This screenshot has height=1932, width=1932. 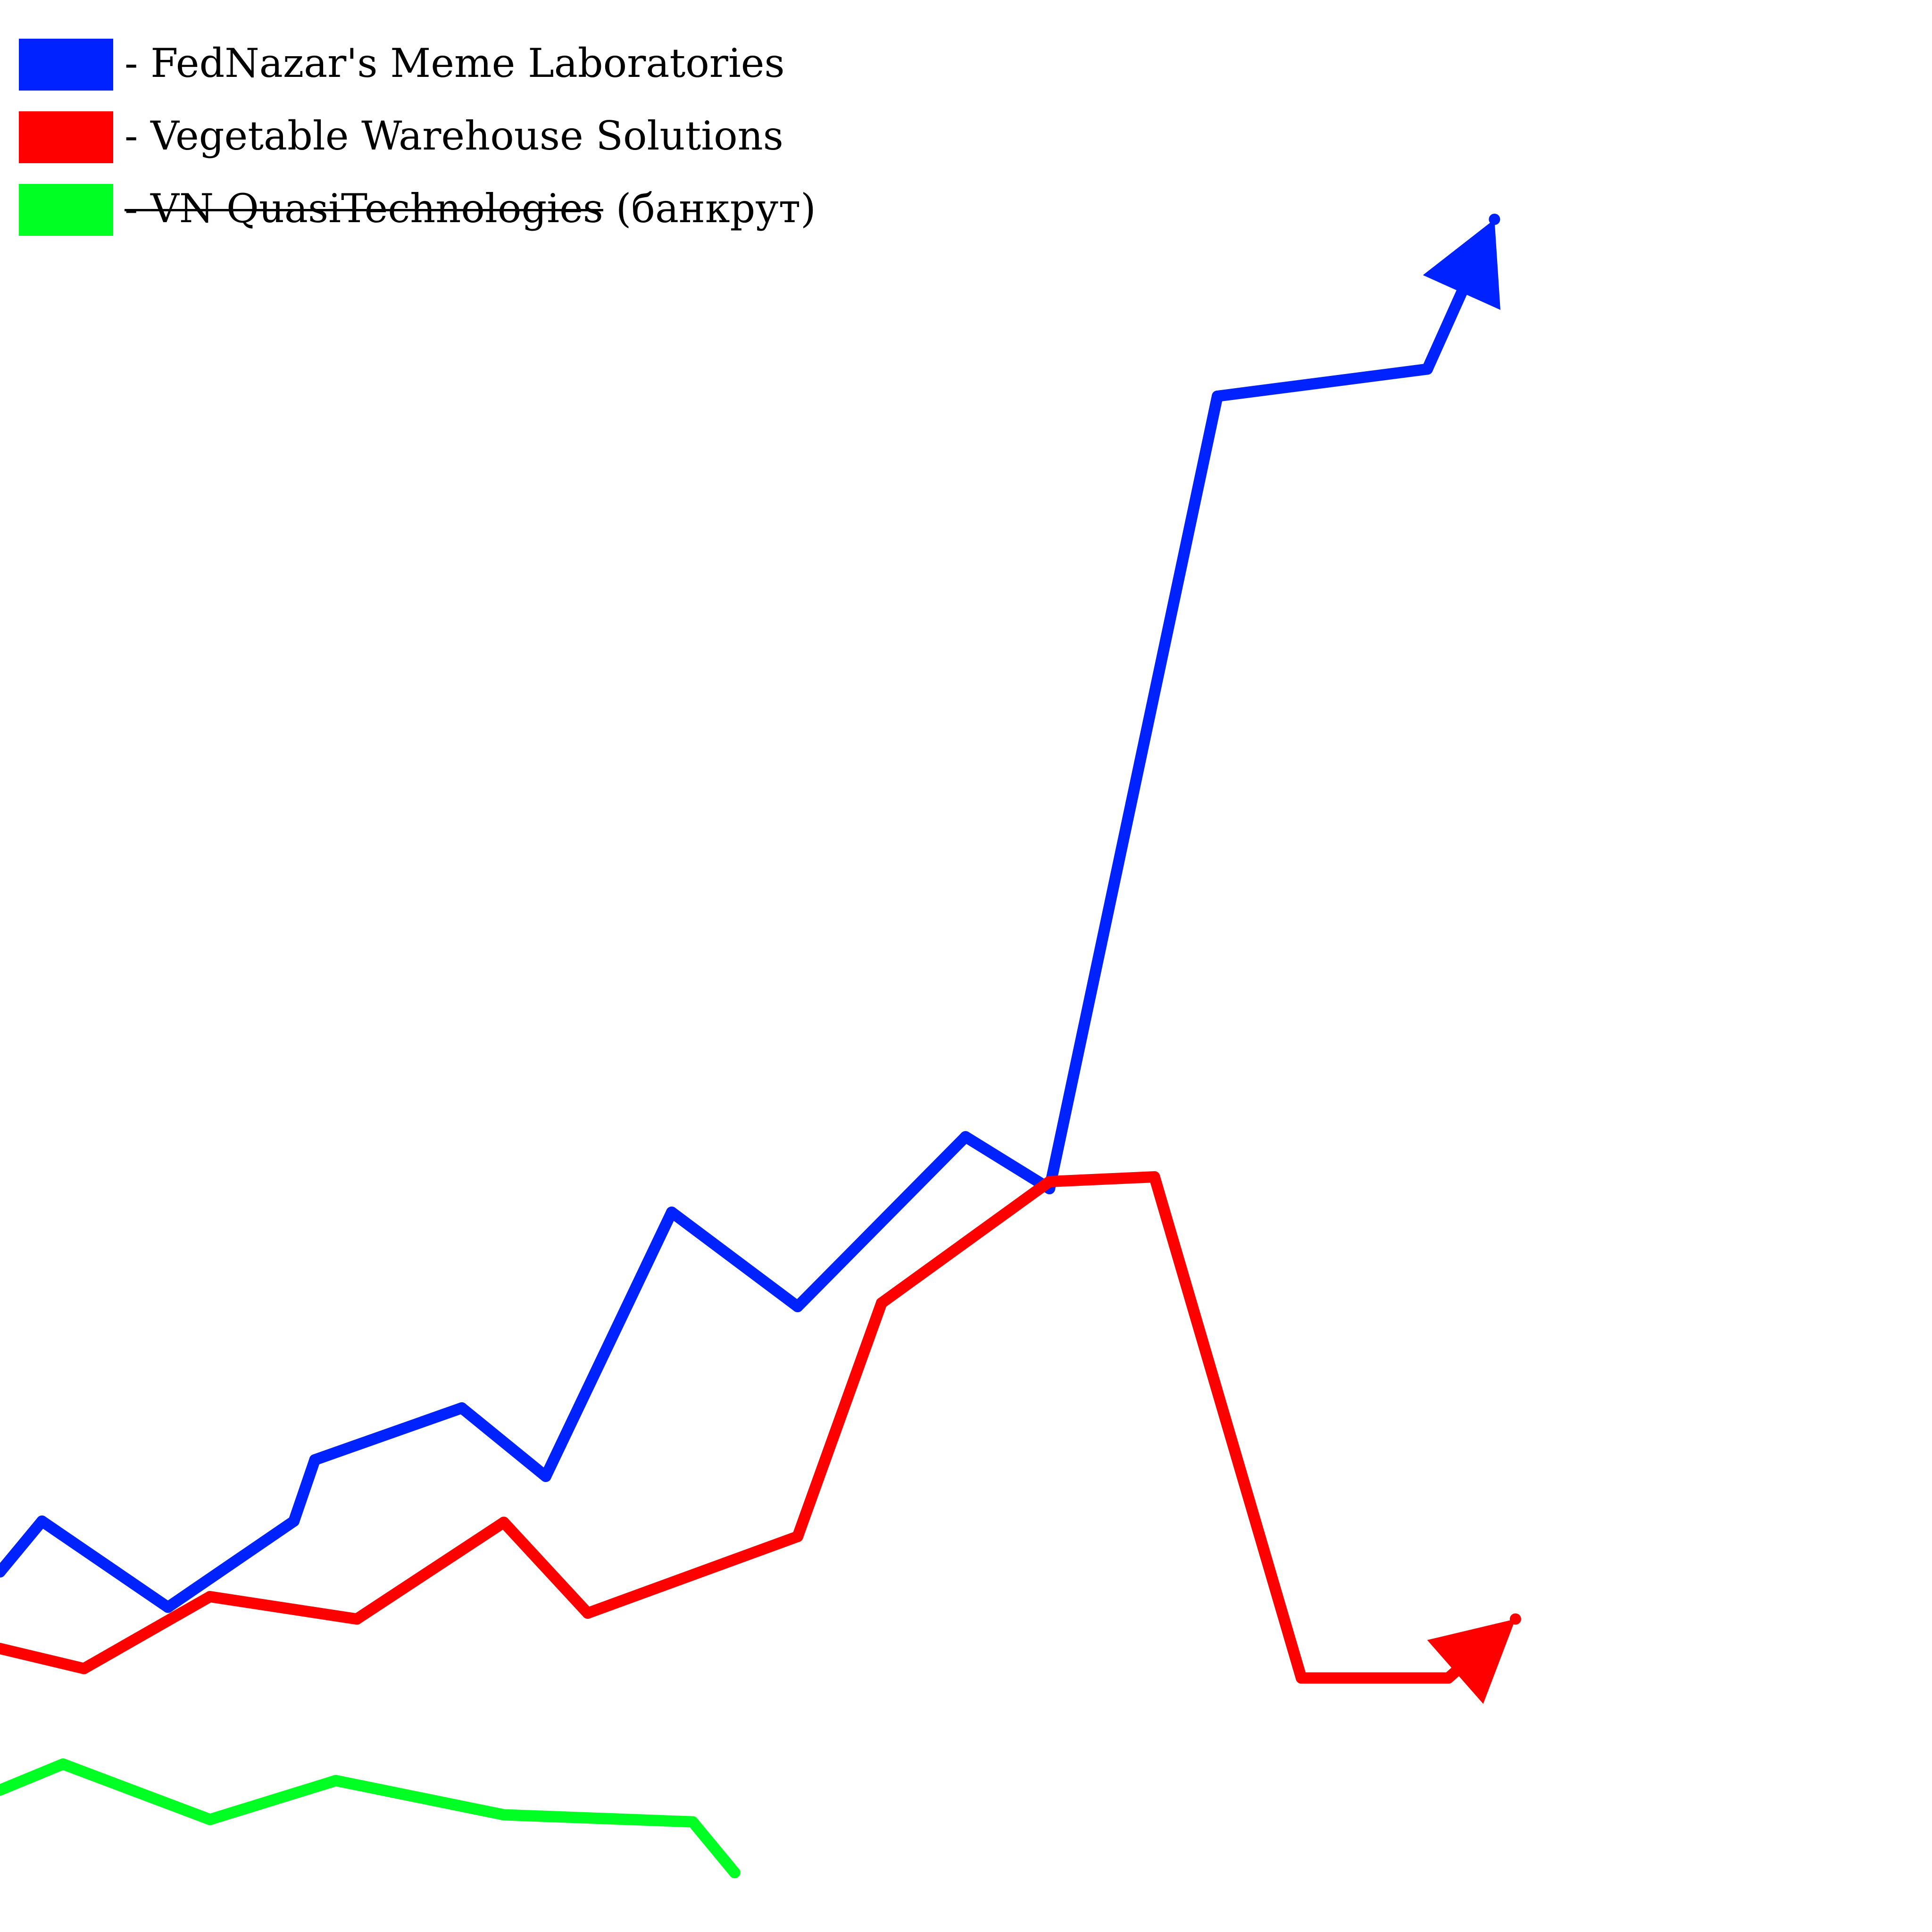 What do you see at coordinates (455, 63) in the screenshot?
I see `legend-label-fednazar: - FedNazar's Meme Laboratories` at bounding box center [455, 63].